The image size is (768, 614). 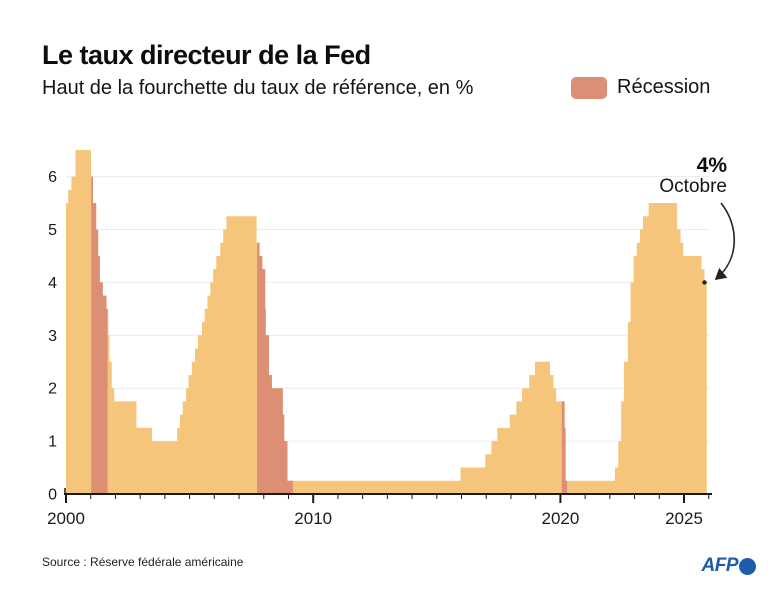 What do you see at coordinates (704, 282) in the screenshot?
I see `series-end-dot` at bounding box center [704, 282].